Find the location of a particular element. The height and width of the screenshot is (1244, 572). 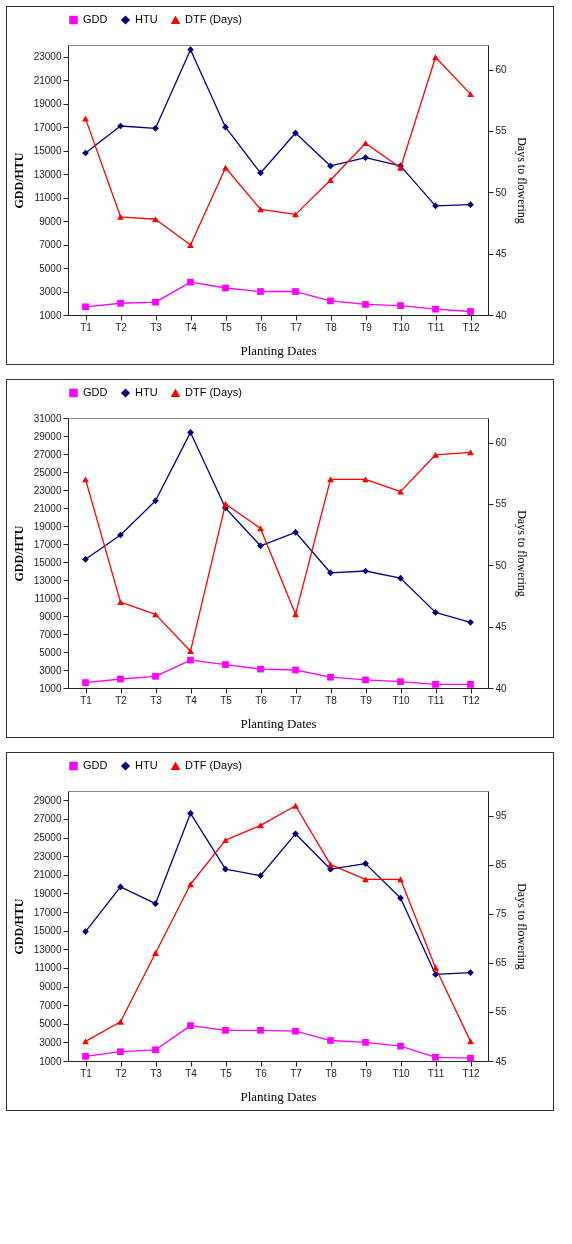

x-tick-label: T7 is located at coordinates (296, 700).